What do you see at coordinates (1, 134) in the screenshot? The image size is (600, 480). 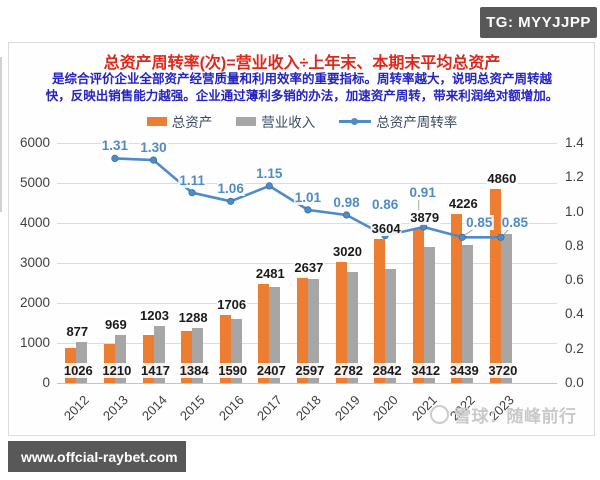 I see `left-edge-shadow` at bounding box center [1, 134].